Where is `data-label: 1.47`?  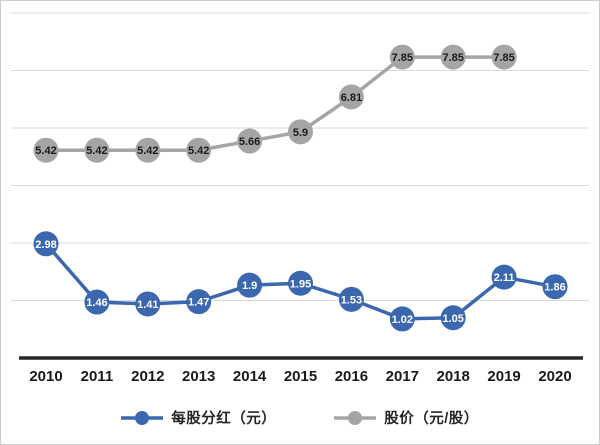
data-label: 1.47 is located at coordinates (198, 303).